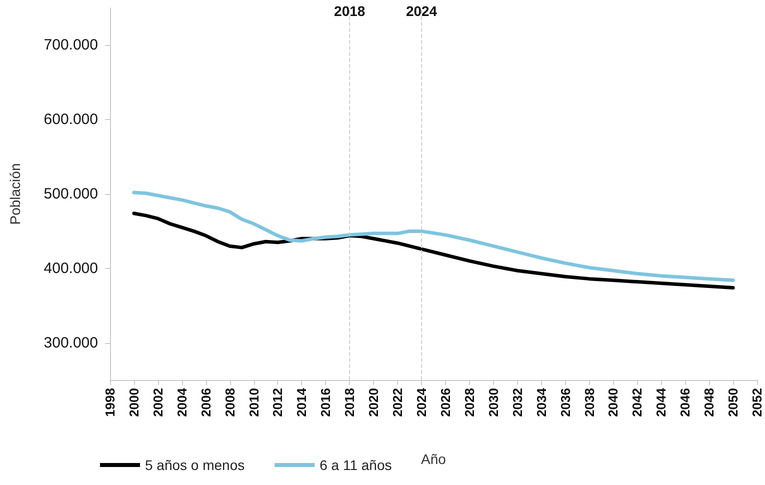 The image size is (765, 485). Describe the element at coordinates (326, 402) in the screenshot. I see `x-tick-label: 2016` at that location.